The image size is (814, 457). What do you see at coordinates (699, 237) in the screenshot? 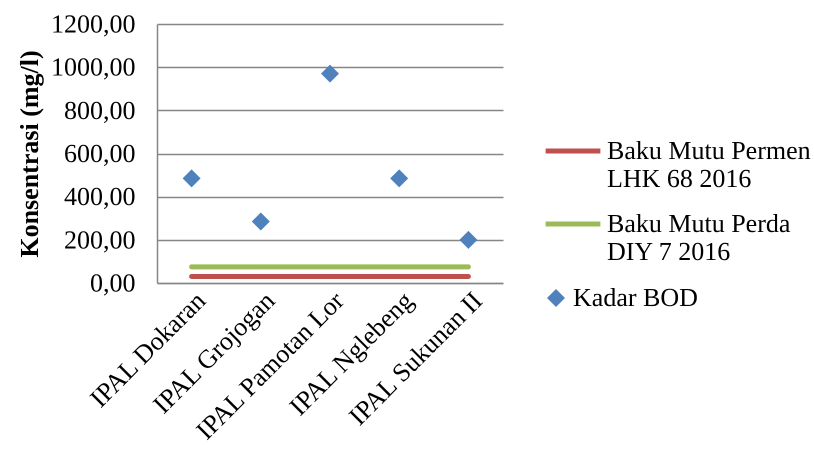
I see `legend-label: Baku Mutu Perda DIY 7 2016` at bounding box center [699, 237].